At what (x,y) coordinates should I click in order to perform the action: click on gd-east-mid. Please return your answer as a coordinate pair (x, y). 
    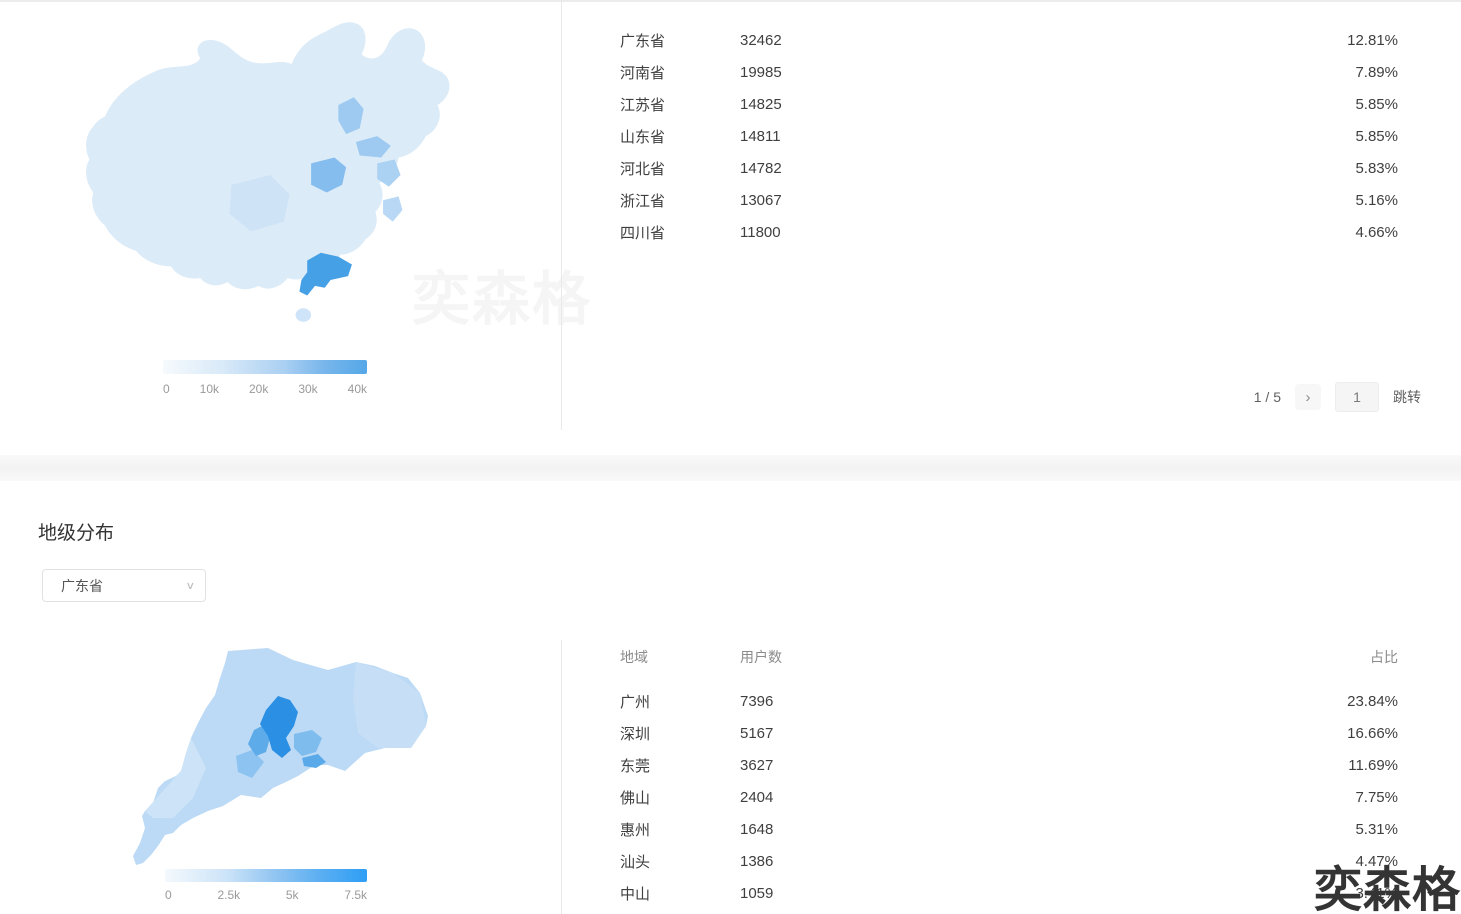
    Looking at the image, I should click on (389, 705).